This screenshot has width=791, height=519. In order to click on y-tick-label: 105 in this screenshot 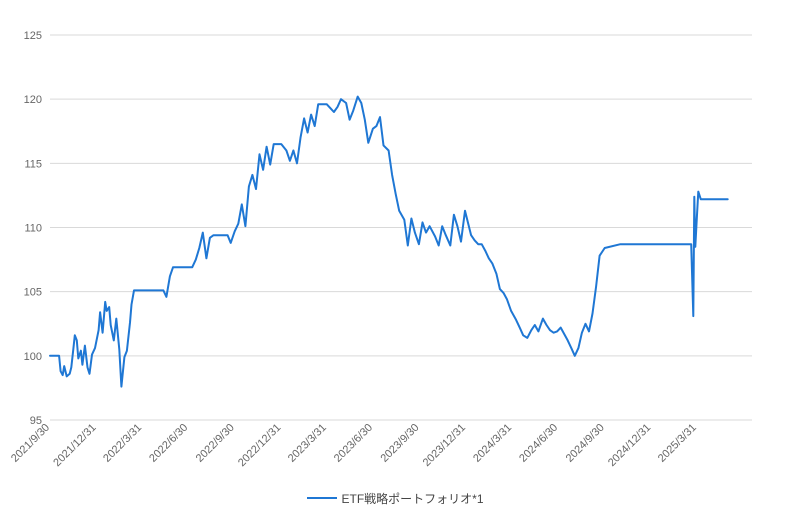, I will do `click(33, 293)`.